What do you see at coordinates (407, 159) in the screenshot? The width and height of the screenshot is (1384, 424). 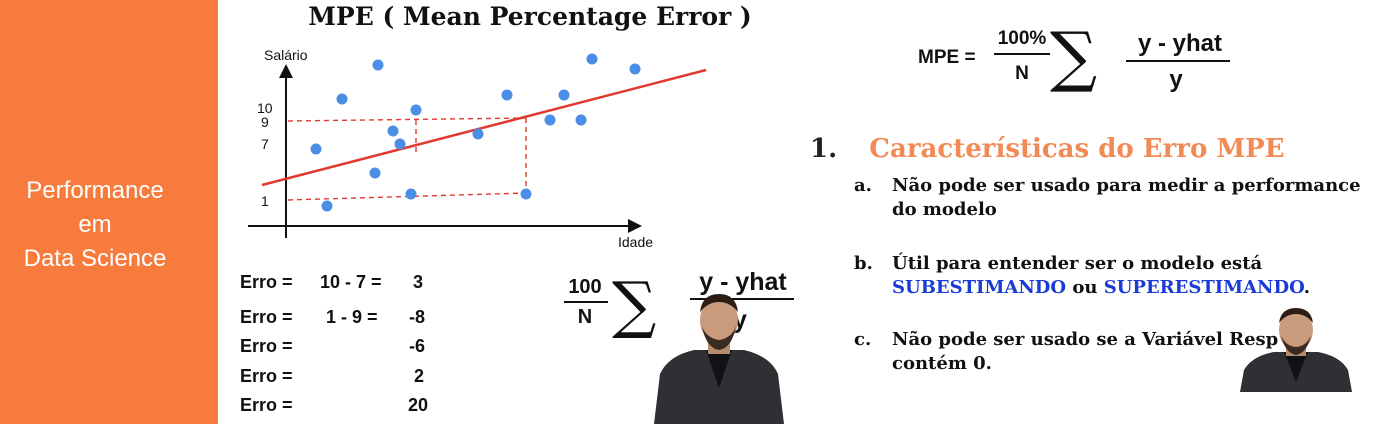 I see `error-guides` at bounding box center [407, 159].